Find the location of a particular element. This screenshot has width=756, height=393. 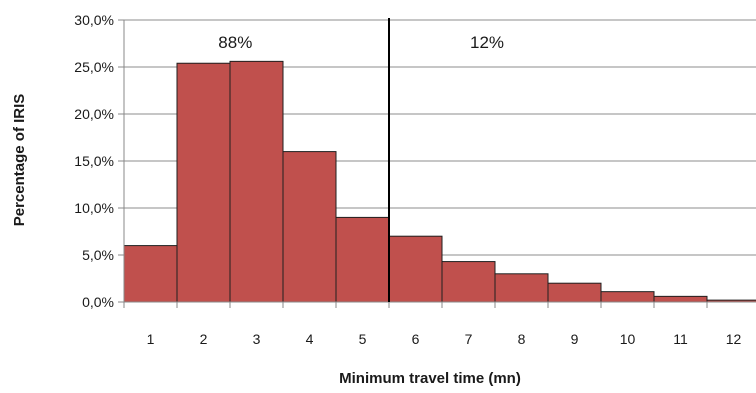

x-tick-label: 9 is located at coordinates (575, 339).